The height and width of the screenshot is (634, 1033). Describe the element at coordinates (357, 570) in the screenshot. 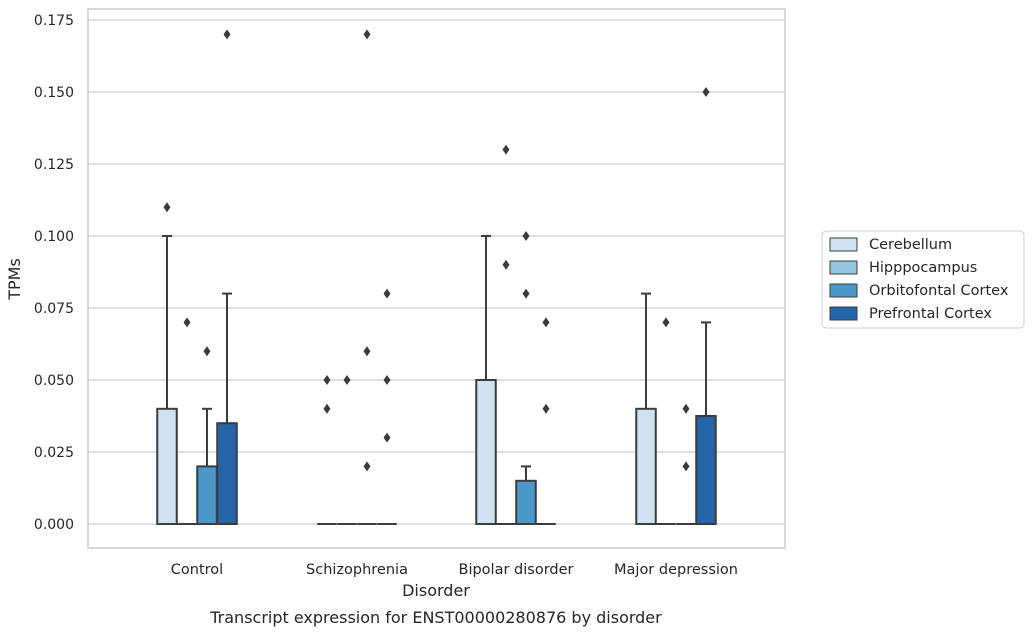

I see `x-tick-label: Schizophrenia` at that location.